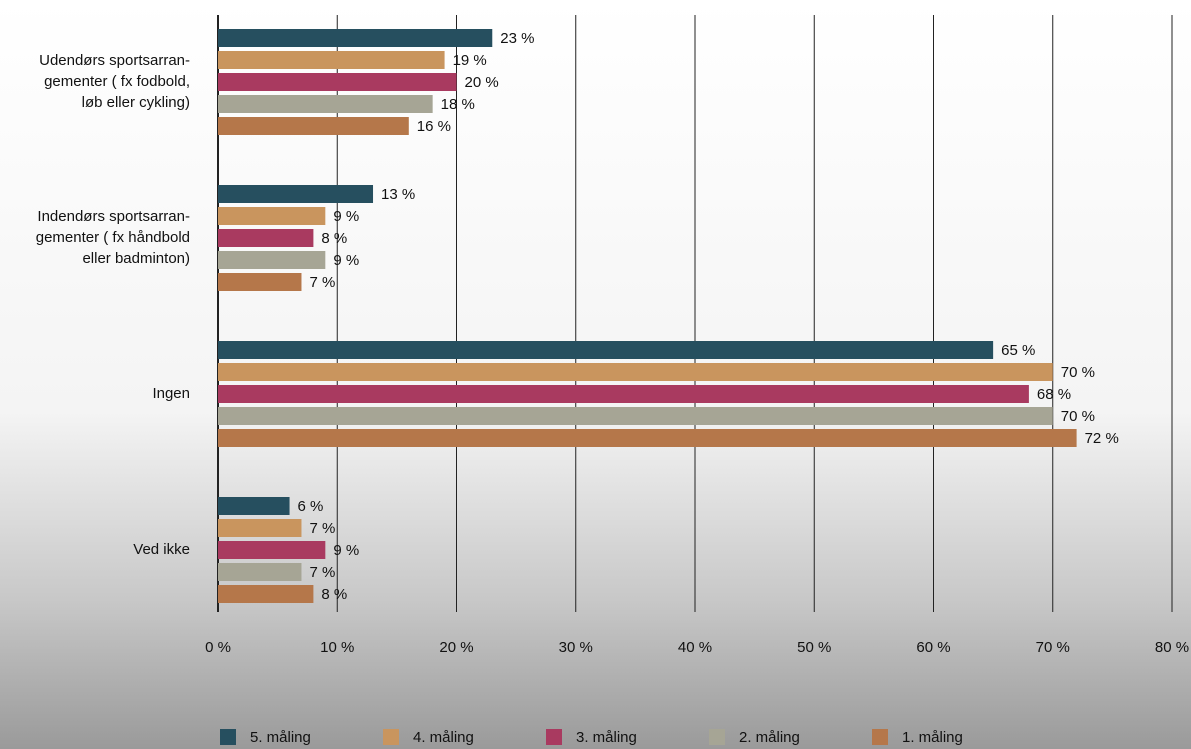 This screenshot has height=749, width=1191. I want to click on value-label: 23 %, so click(517, 38).